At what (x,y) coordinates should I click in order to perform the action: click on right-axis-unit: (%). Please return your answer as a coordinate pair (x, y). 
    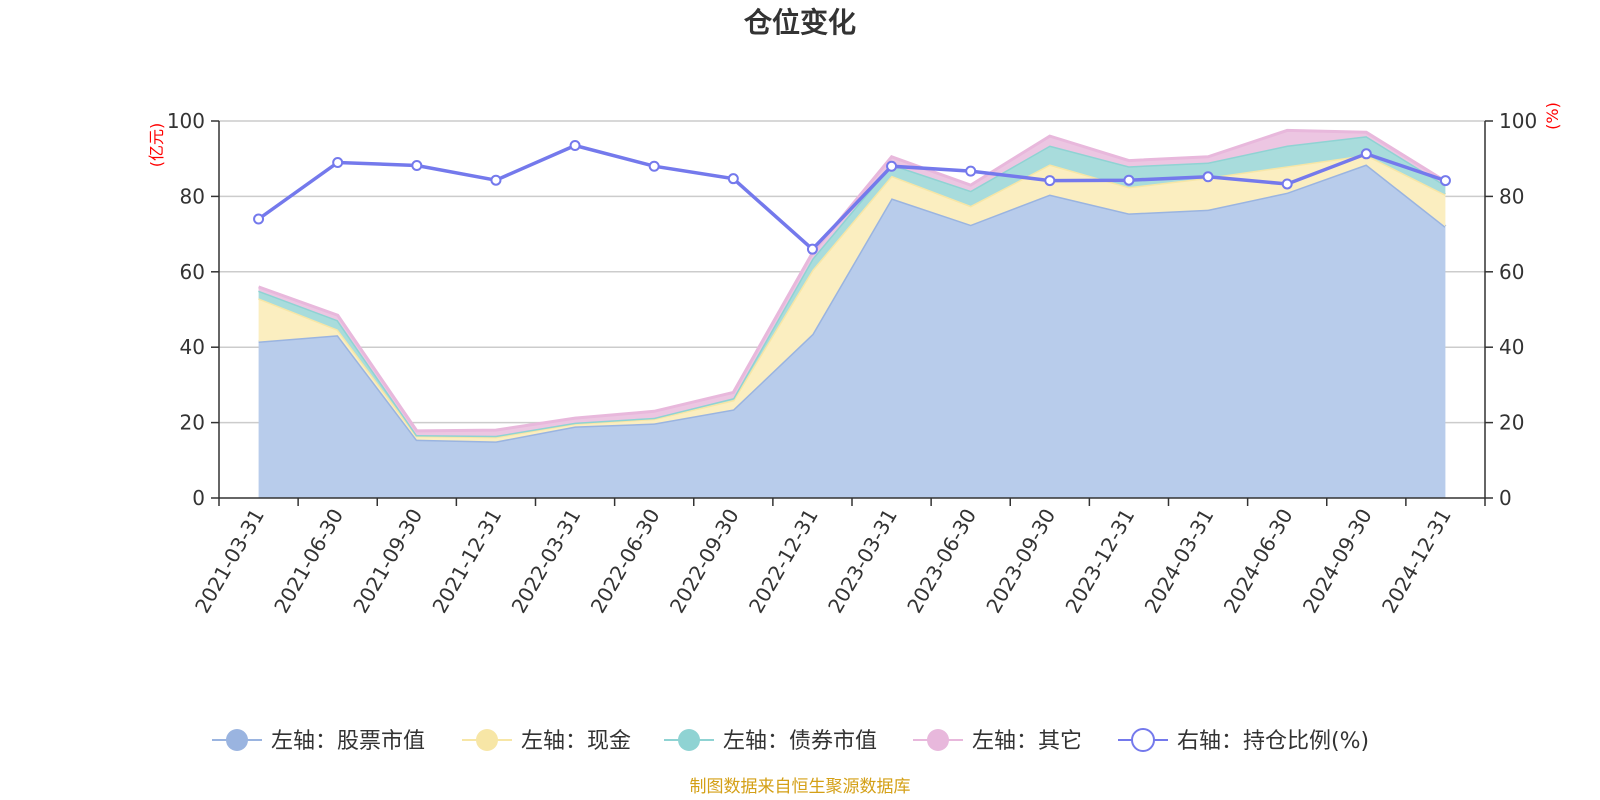
    Looking at the image, I should click on (1552, 116).